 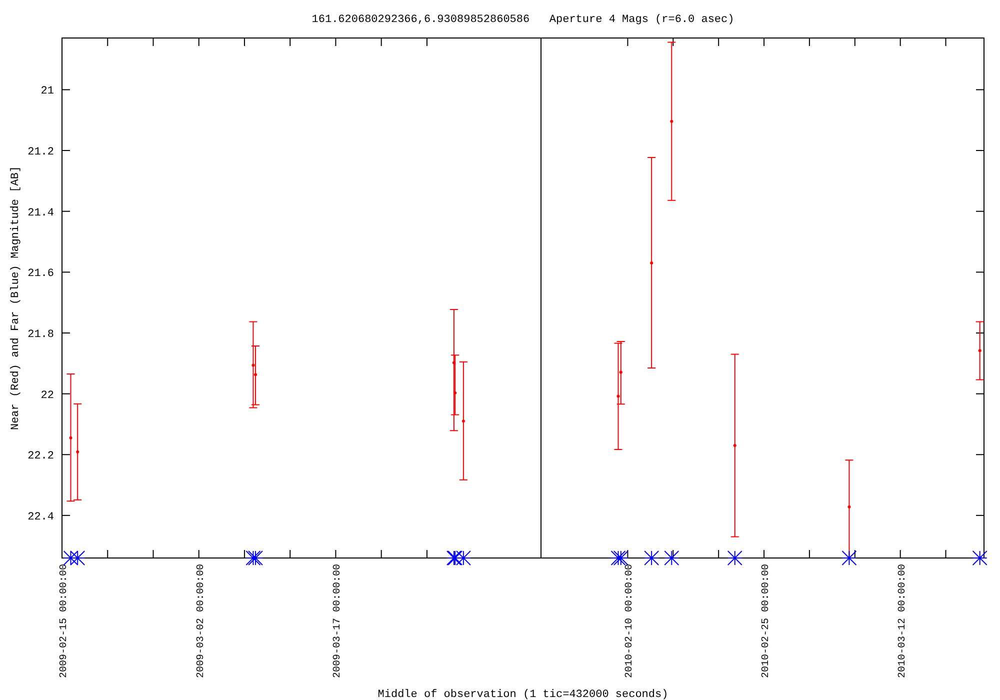 What do you see at coordinates (41, 213) in the screenshot?
I see `y-tick-label: 21.4` at bounding box center [41, 213].